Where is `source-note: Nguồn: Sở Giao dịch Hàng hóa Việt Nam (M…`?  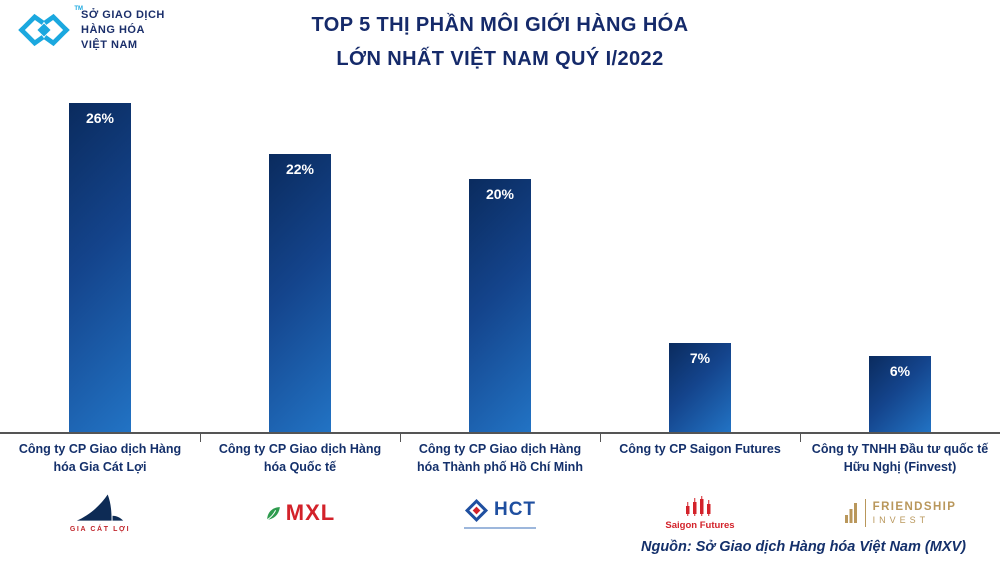
source-note: Nguồn: Sở Giao dịch Hàng hóa Việt Nam (M… is located at coordinates (803, 547).